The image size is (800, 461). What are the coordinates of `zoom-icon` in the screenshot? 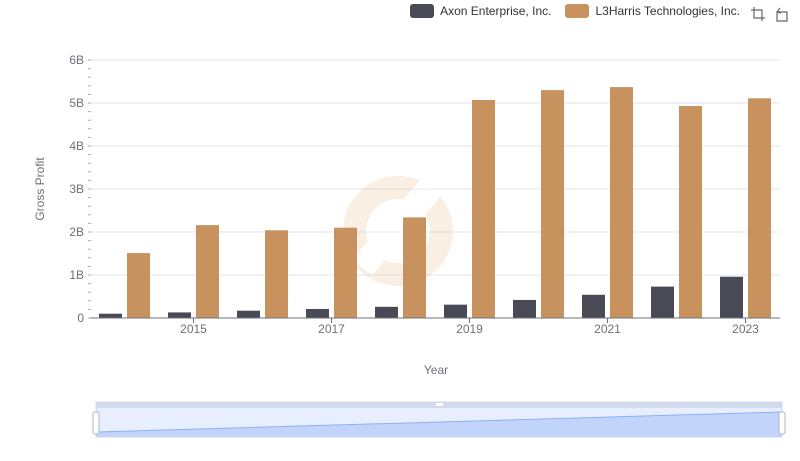 It's located at (758, 14).